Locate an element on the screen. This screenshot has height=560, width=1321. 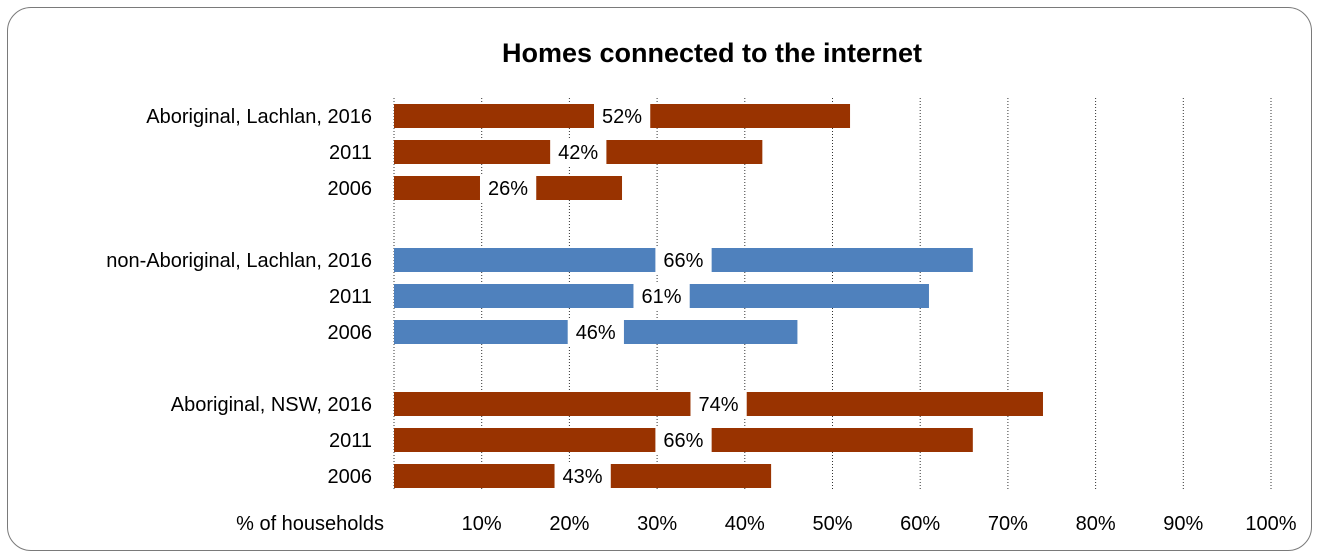
x-tick-label: 20% is located at coordinates (569, 524).